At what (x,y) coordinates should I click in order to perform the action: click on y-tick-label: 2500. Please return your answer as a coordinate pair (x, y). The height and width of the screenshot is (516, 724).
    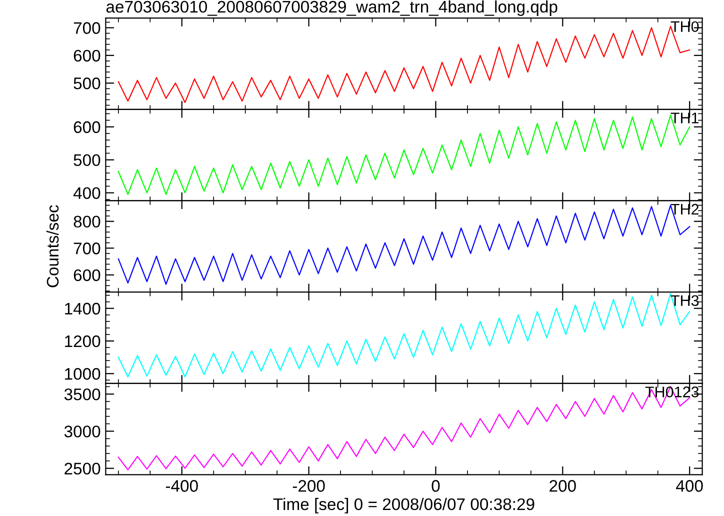
    Looking at the image, I should click on (82, 468).